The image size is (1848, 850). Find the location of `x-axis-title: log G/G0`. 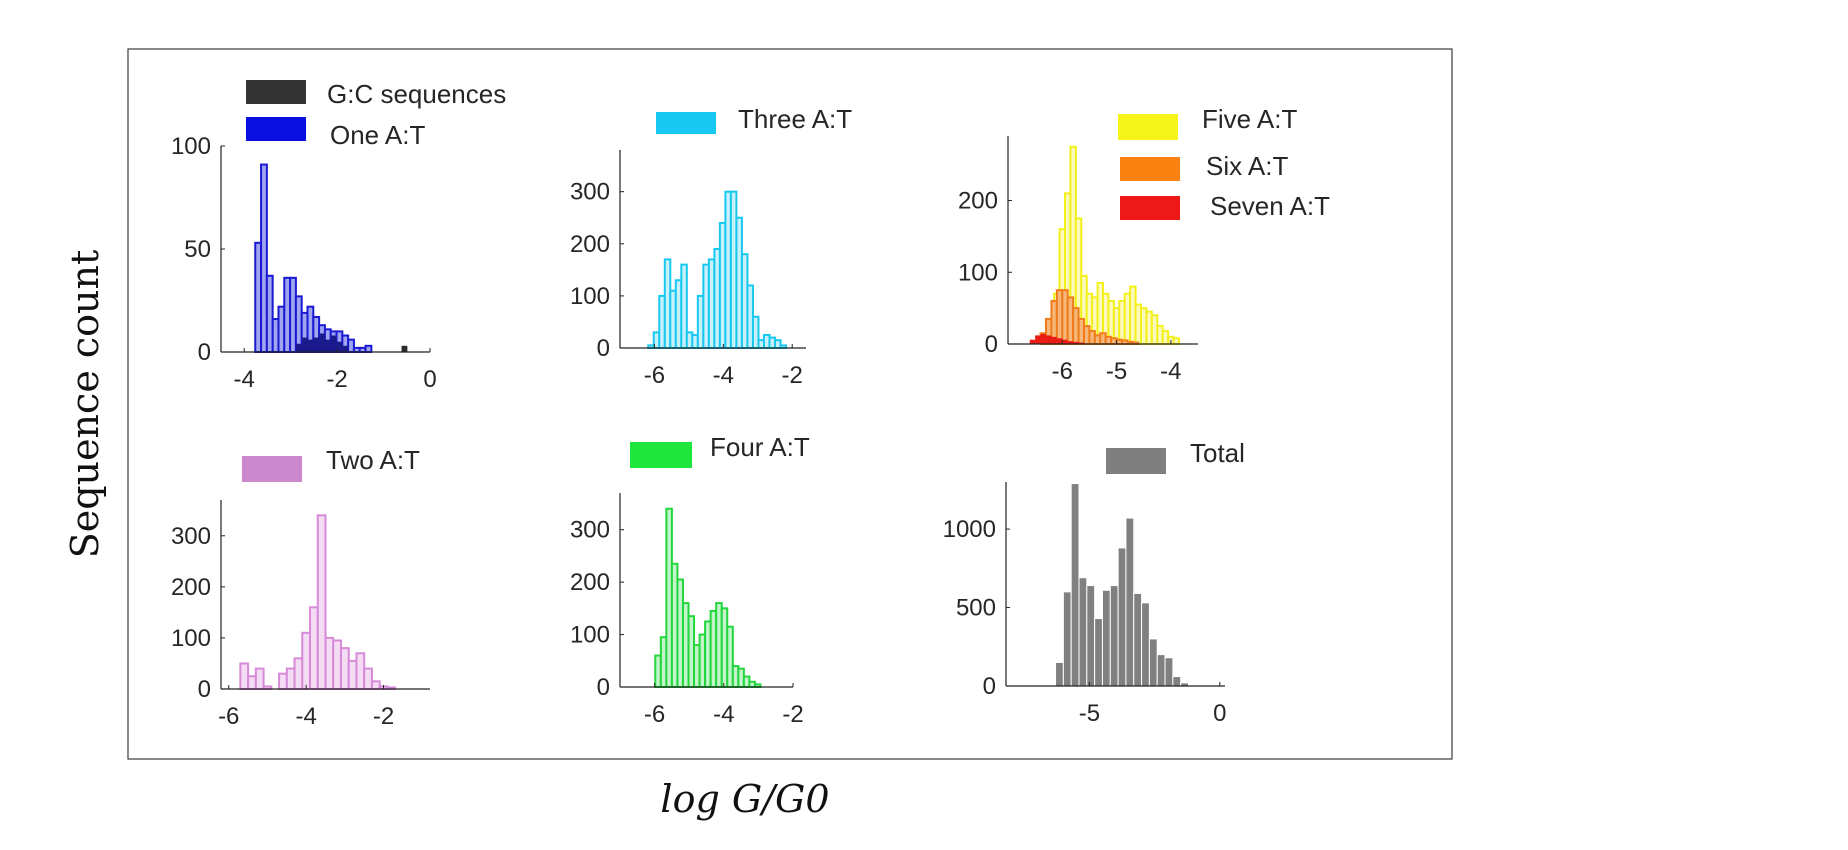

x-axis-title: log G/G0 is located at coordinates (744, 799).